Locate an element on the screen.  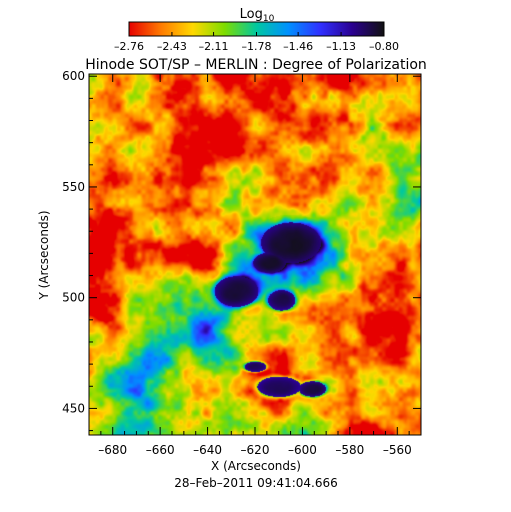
y-tick-label: 550 is located at coordinates (73, 187).